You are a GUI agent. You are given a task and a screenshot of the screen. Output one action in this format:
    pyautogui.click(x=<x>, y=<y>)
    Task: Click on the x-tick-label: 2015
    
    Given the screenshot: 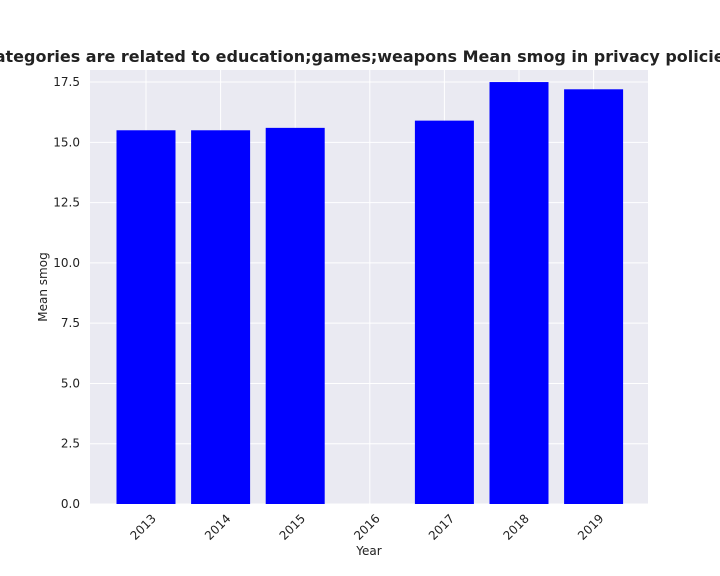 What is the action you would take?
    pyautogui.click(x=292, y=526)
    